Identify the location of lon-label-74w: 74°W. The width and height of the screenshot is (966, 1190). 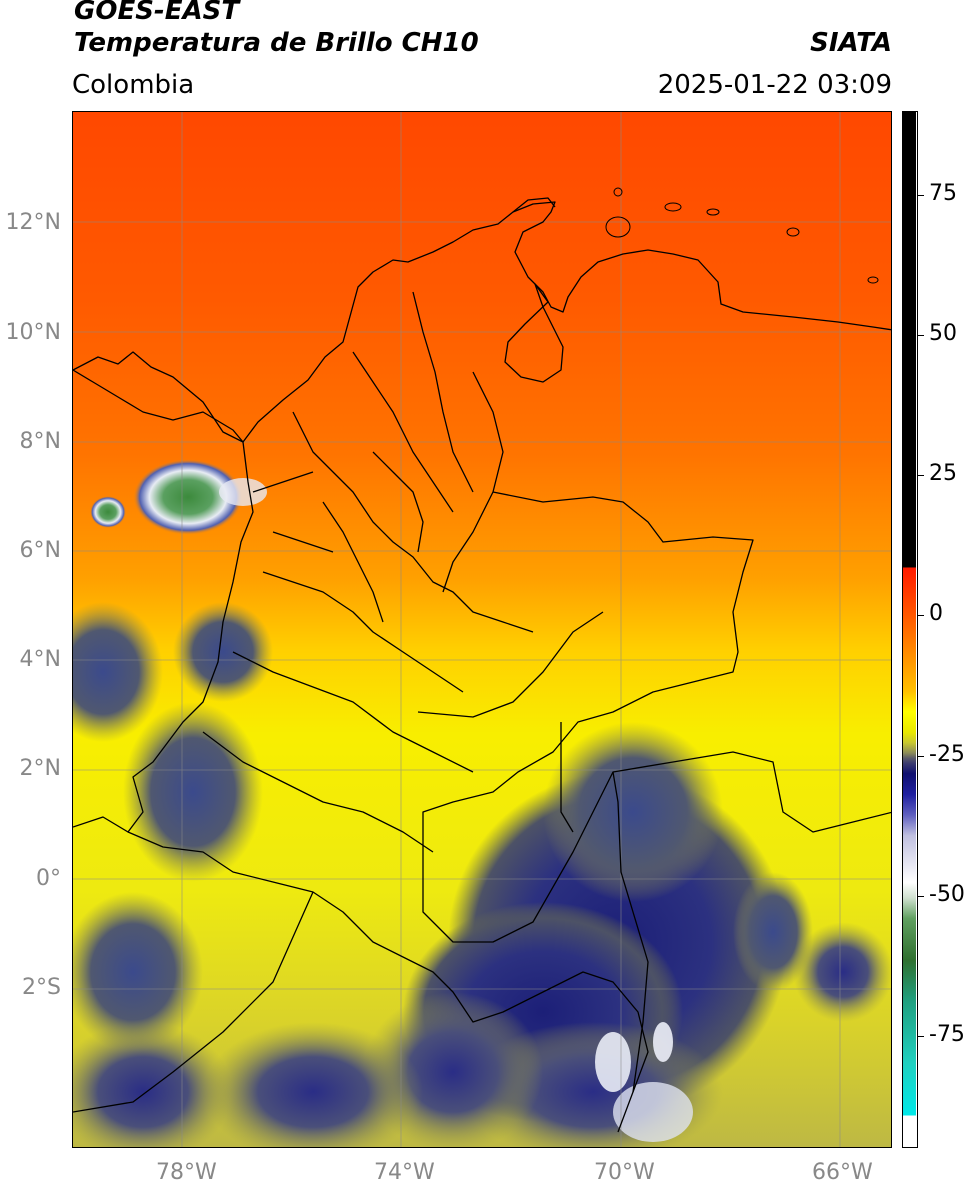
(404, 1172).